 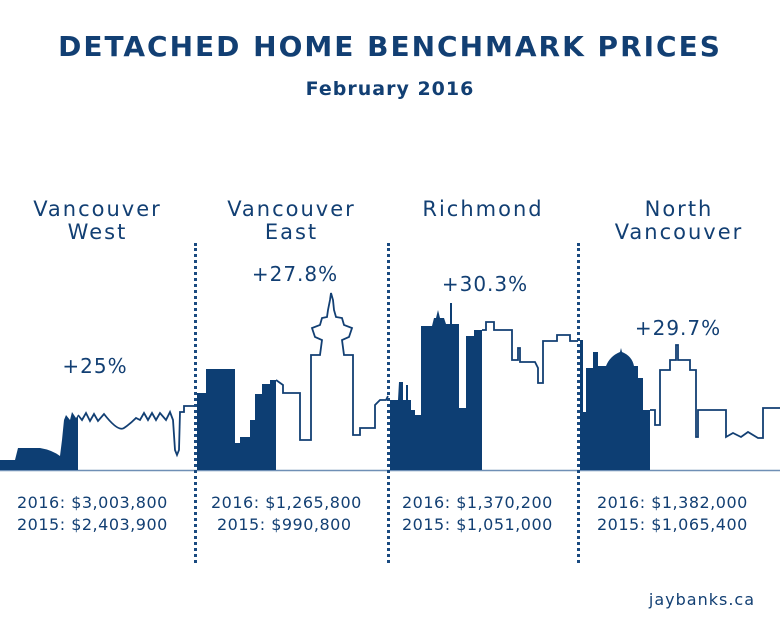 I want to click on page-subtitle: February 2016, so click(x=390, y=89).